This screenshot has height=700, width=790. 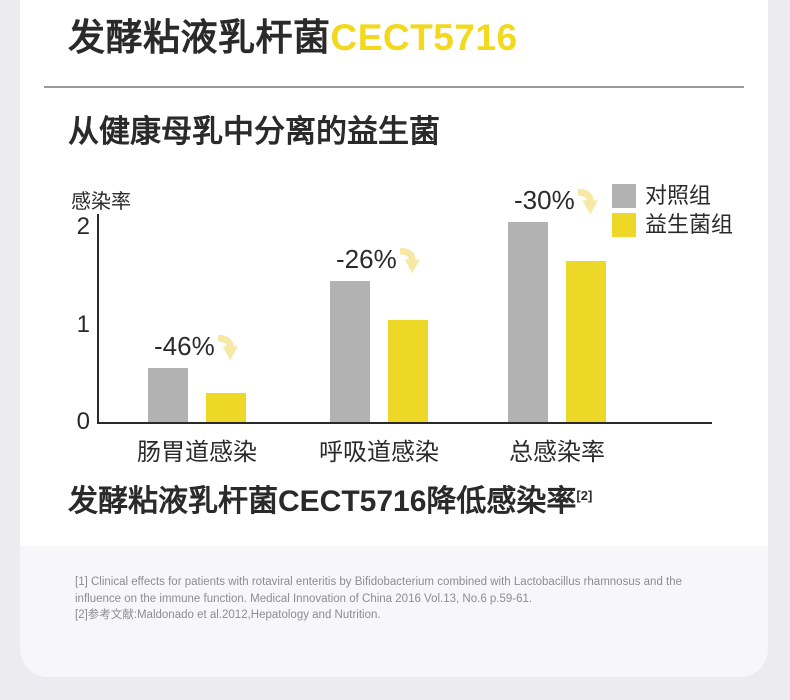 I want to click on category-label: 呼吸道感染, so click(x=379, y=452).